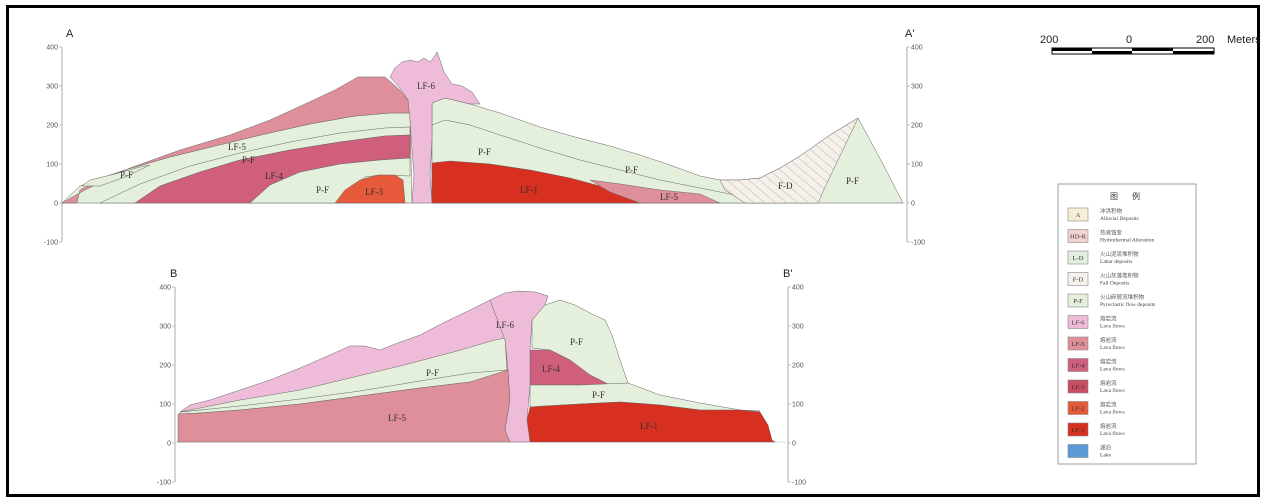 The height and width of the screenshot is (502, 1268). Describe the element at coordinates (126, 175) in the screenshot. I see `label-a-pf-far-left: P-F` at that location.